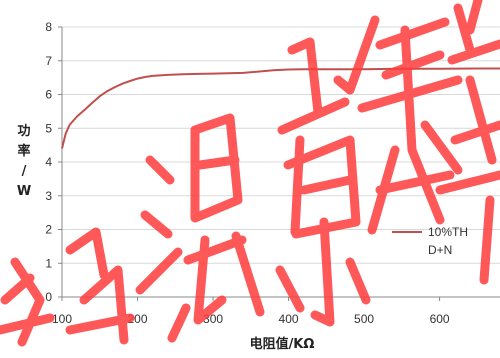 Image resolution: width=500 pixels, height=358 pixels. What do you see at coordinates (48, 128) in the screenshot?
I see `y-tick-label: 5` at bounding box center [48, 128].